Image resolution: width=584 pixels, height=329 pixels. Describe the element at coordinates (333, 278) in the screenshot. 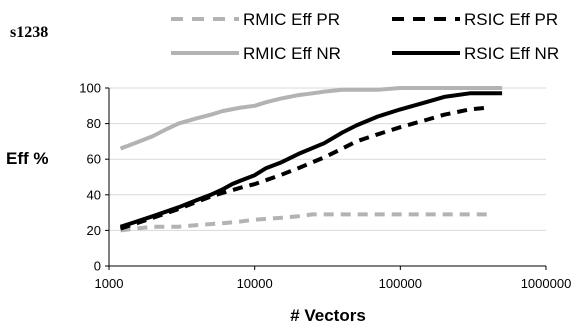

I see `x-tick-labels: 1000 10000 100000 1000000` at that location.